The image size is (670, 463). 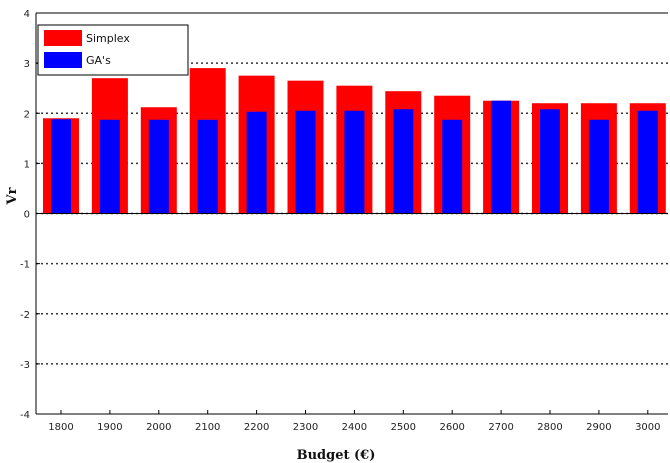 I want to click on x-tick-label: 2500, so click(x=403, y=427).